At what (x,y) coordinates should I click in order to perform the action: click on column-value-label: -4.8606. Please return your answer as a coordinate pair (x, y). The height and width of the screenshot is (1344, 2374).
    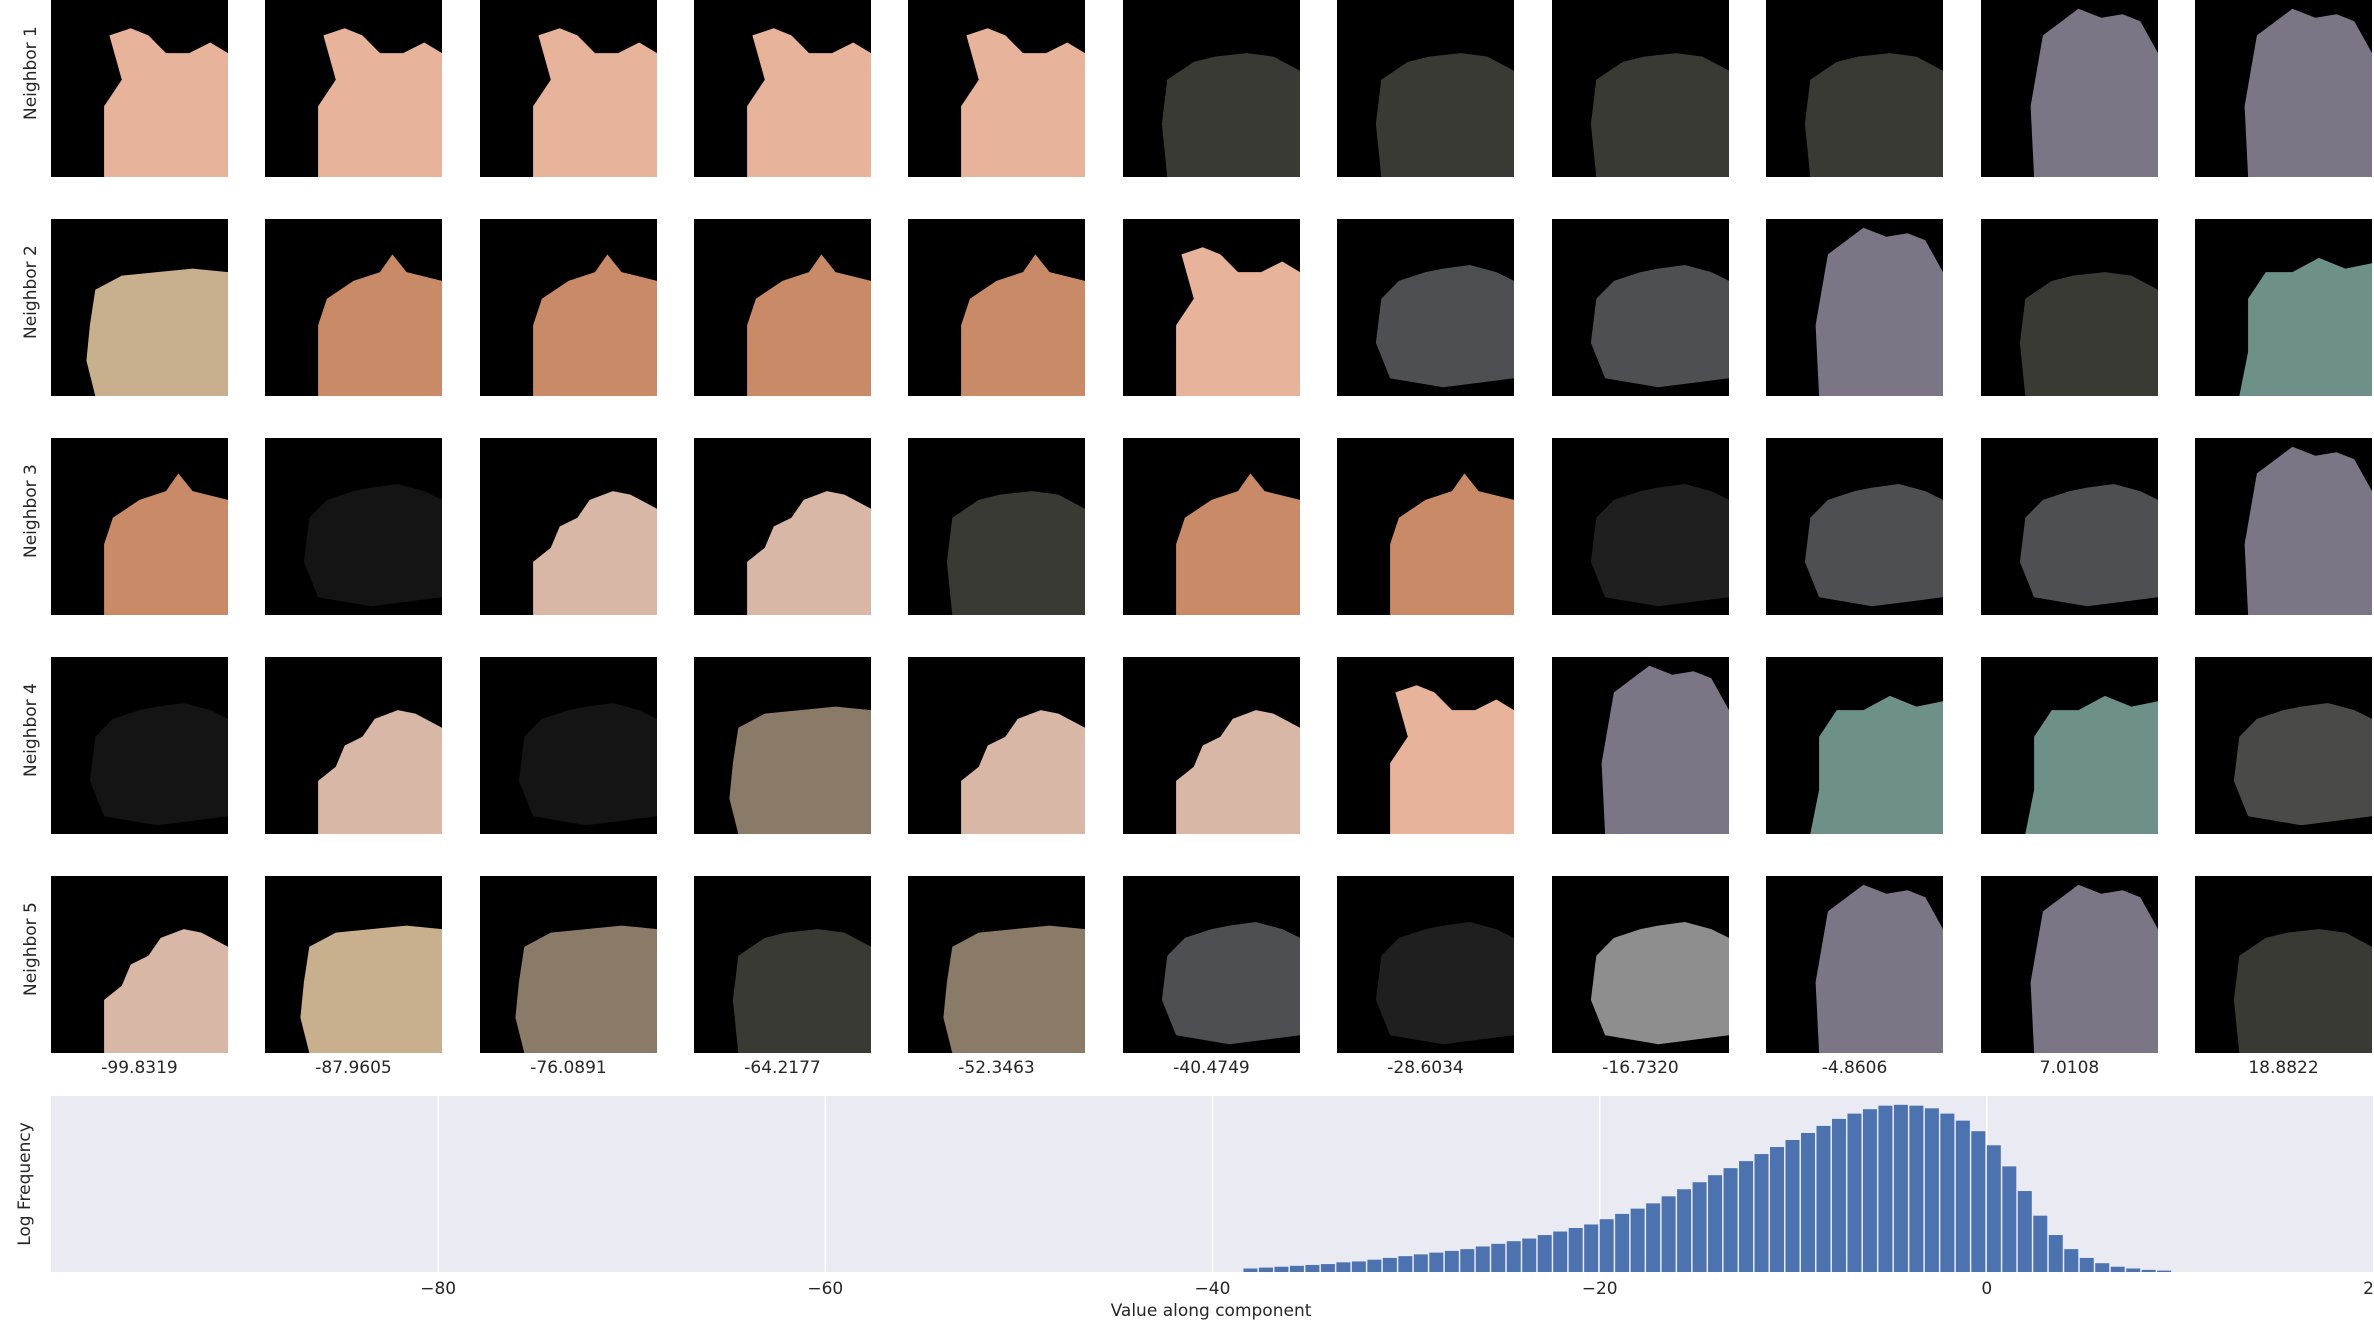
    Looking at the image, I should click on (1854, 1068).